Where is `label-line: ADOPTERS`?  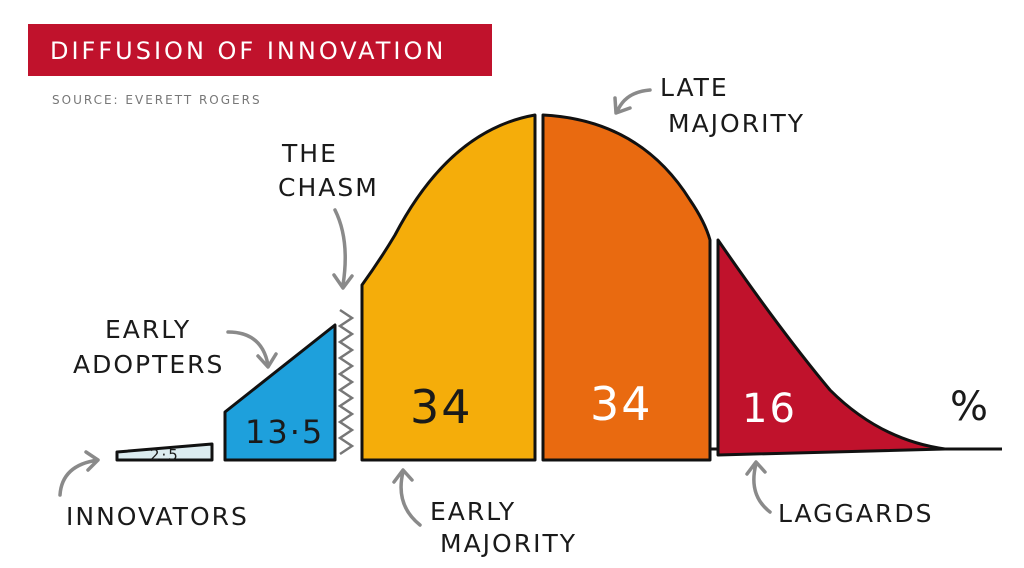
label-line: ADOPTERS is located at coordinates (148, 364).